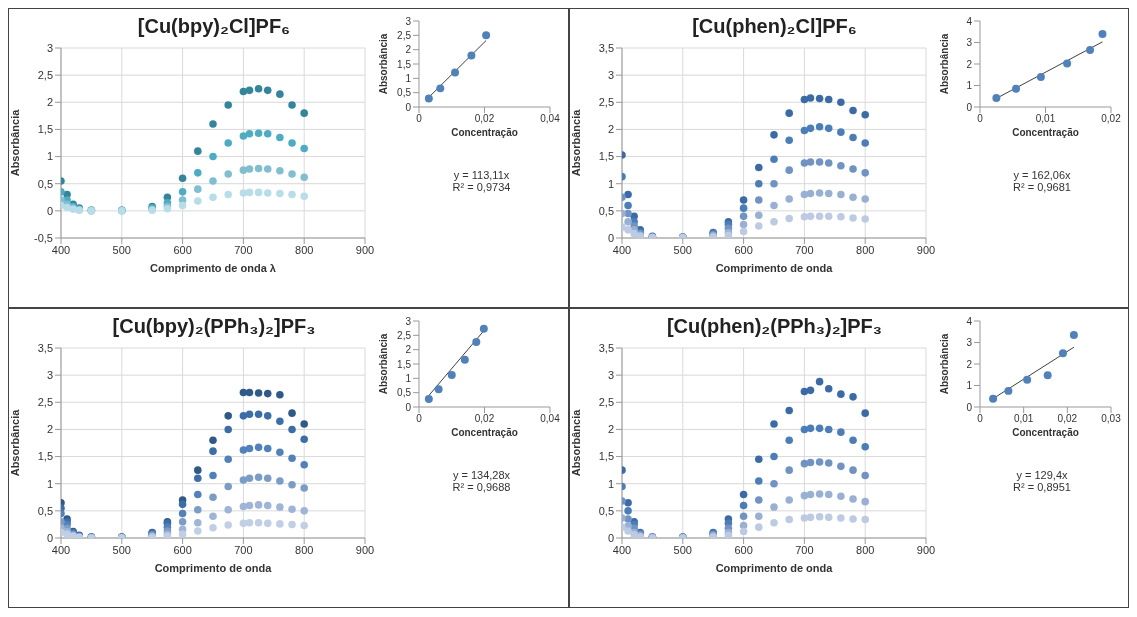  I want to click on text: y = 134,28x, so click(481, 475).